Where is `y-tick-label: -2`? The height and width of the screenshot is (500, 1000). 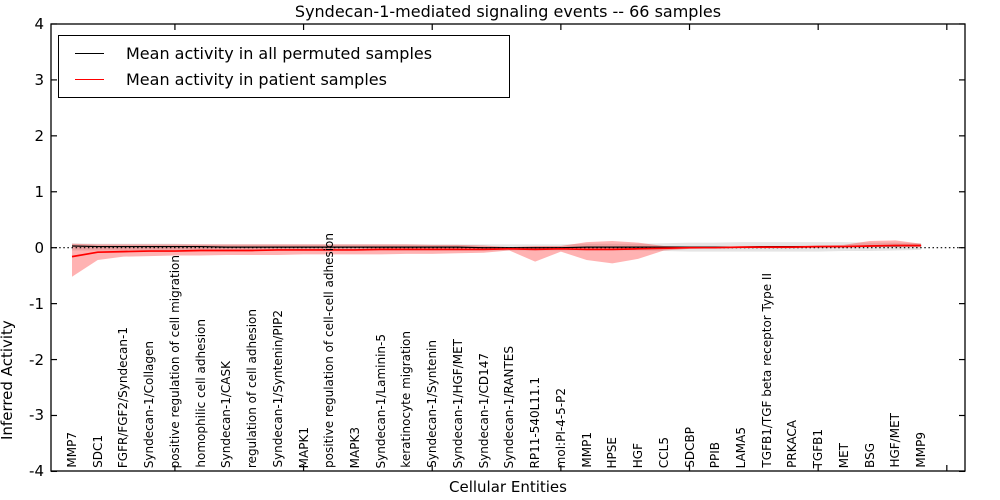
y-tick-label: -2 is located at coordinates (36, 359).